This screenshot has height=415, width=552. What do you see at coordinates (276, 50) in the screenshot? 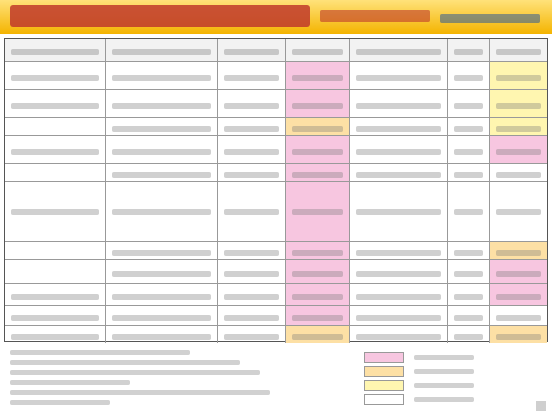
I see `table-header` at bounding box center [276, 50].